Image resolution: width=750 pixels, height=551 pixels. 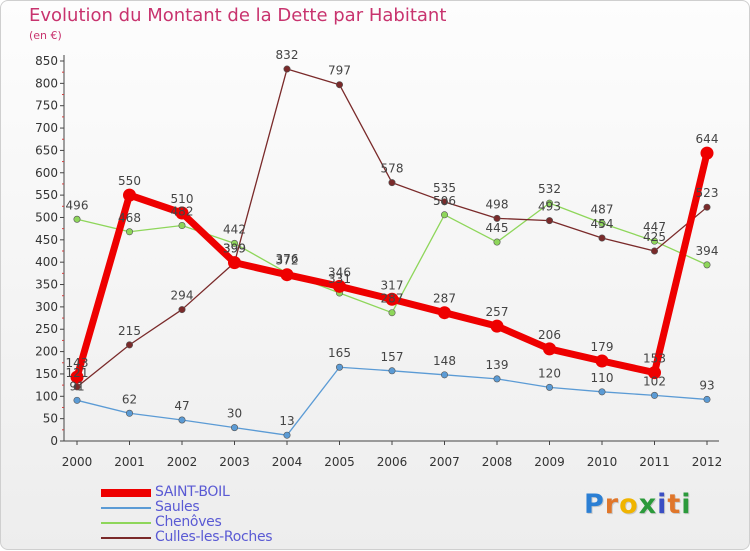 What do you see at coordinates (392, 169) in the screenshot?
I see `data-label: 578` at bounding box center [392, 169].